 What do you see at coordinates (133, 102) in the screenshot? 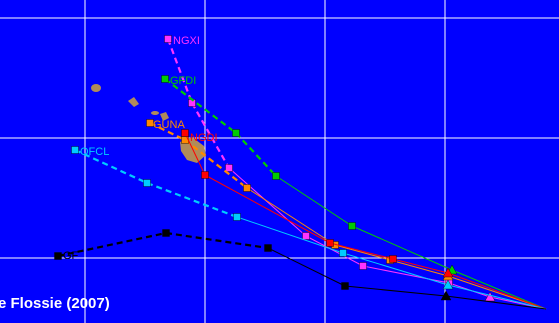
I see `island-oahu` at bounding box center [133, 102].